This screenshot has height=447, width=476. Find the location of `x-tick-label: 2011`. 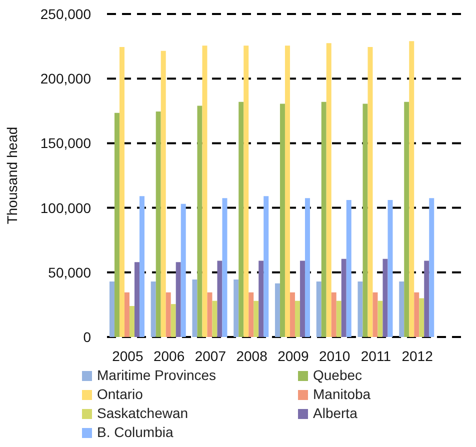

x-tick-label: 2011 is located at coordinates (376, 356).